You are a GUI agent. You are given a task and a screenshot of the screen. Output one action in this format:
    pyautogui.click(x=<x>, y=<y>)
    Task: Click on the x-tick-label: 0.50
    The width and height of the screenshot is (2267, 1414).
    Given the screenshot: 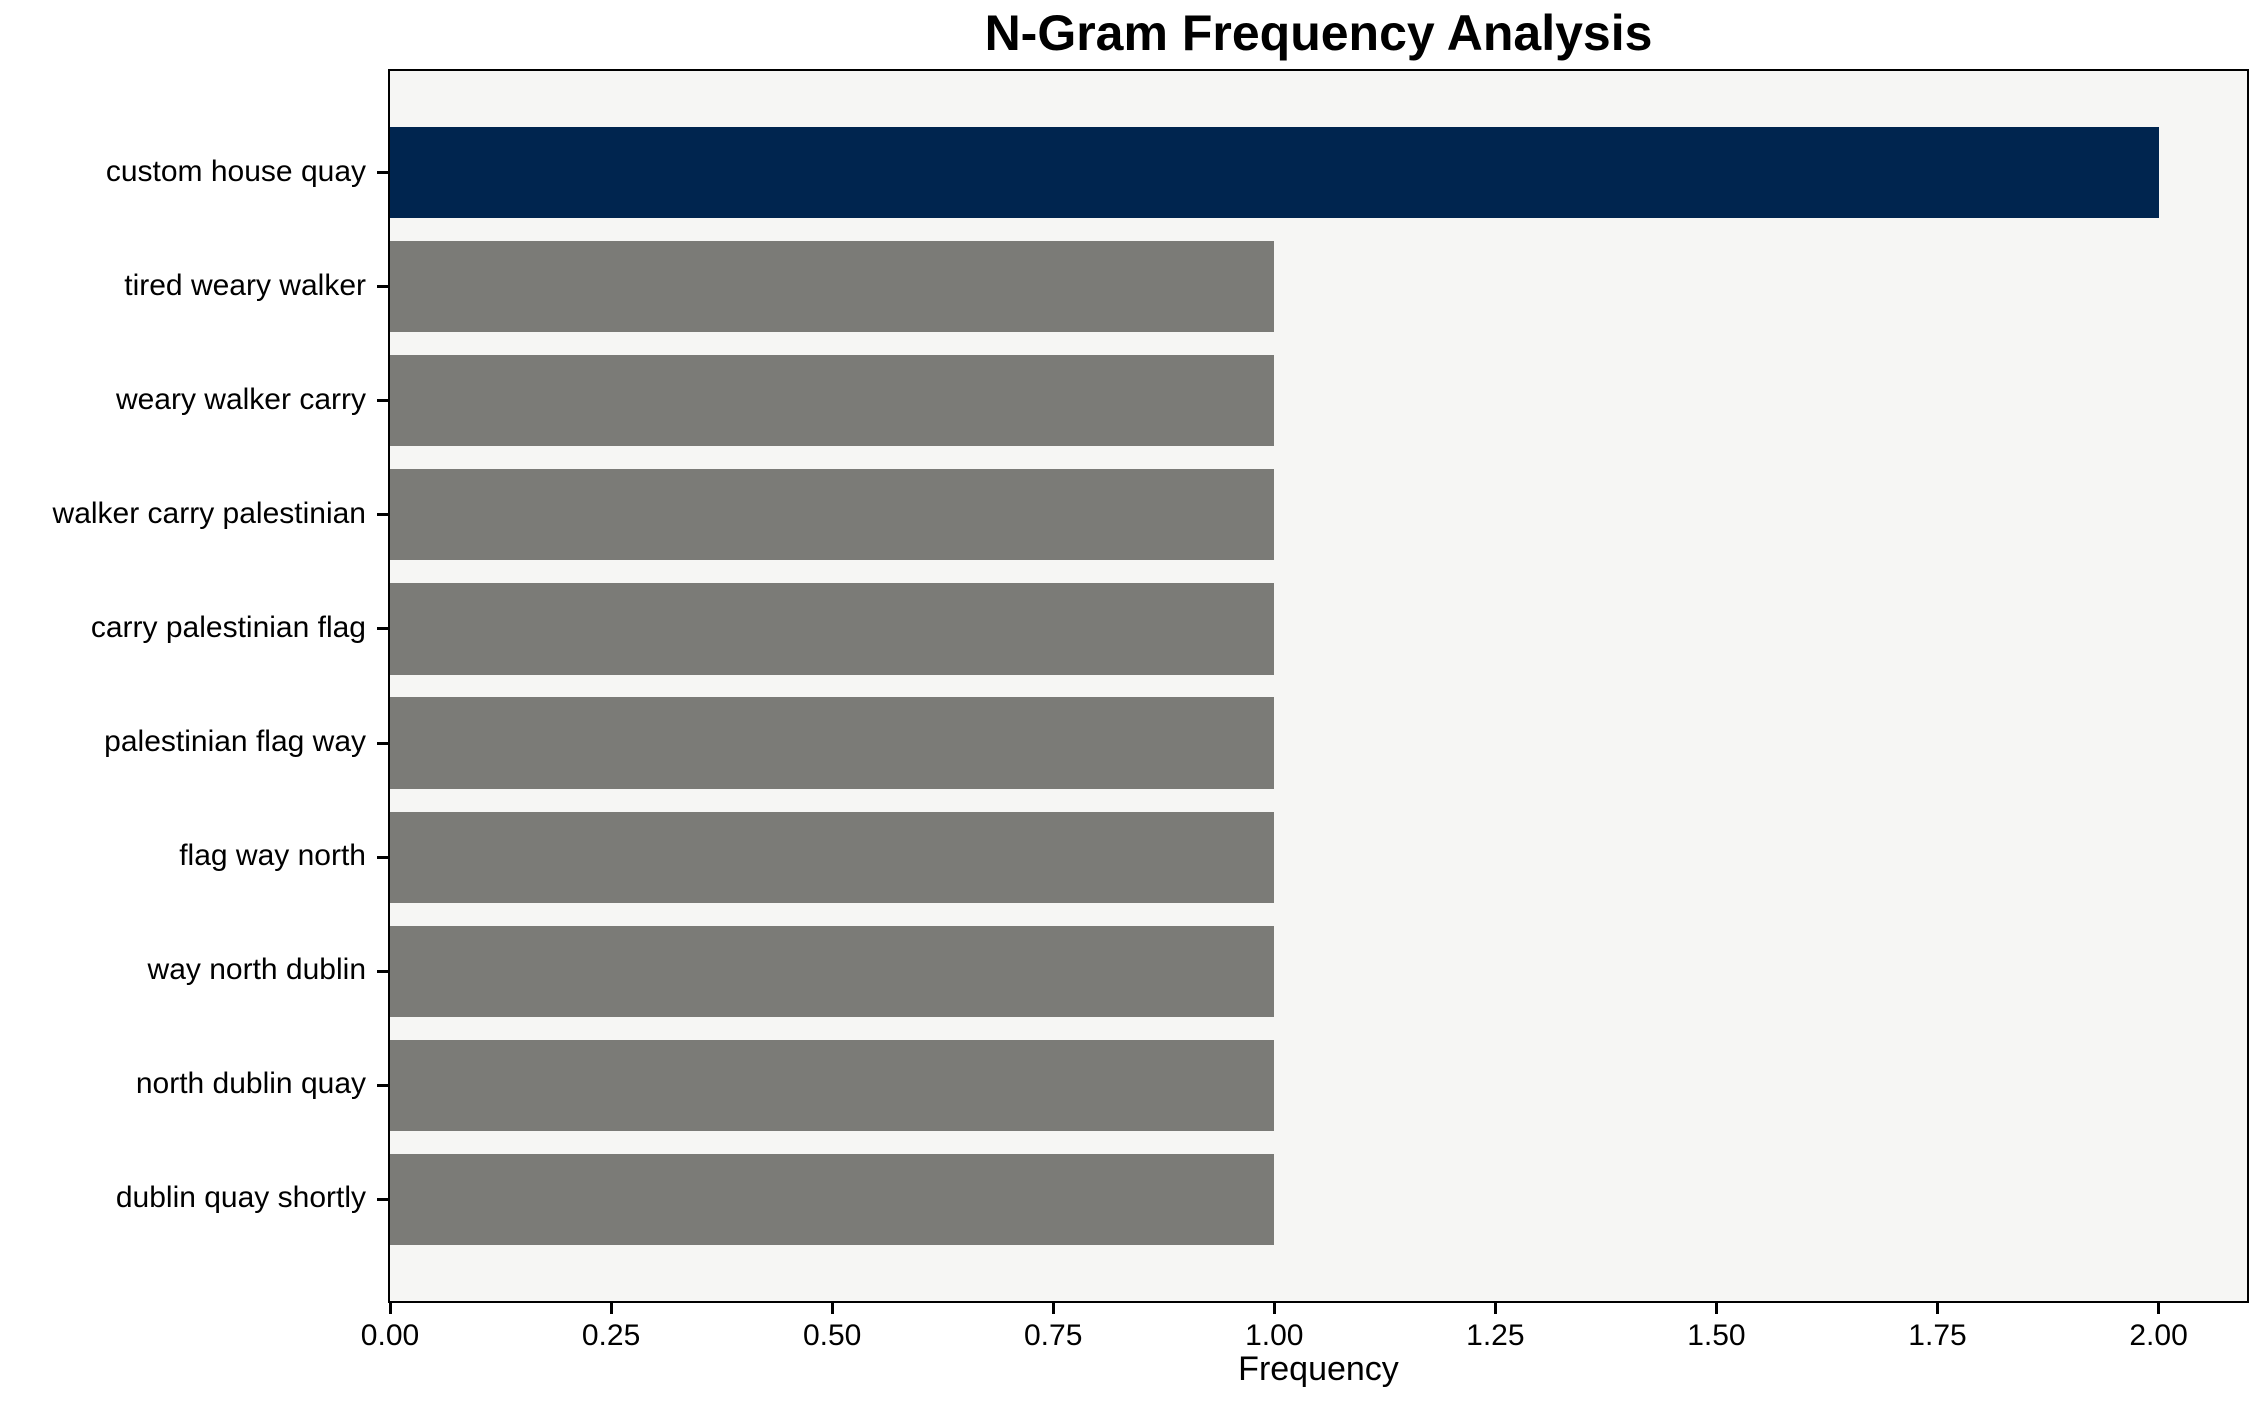 What is the action you would take?
    pyautogui.click(x=832, y=1335)
    